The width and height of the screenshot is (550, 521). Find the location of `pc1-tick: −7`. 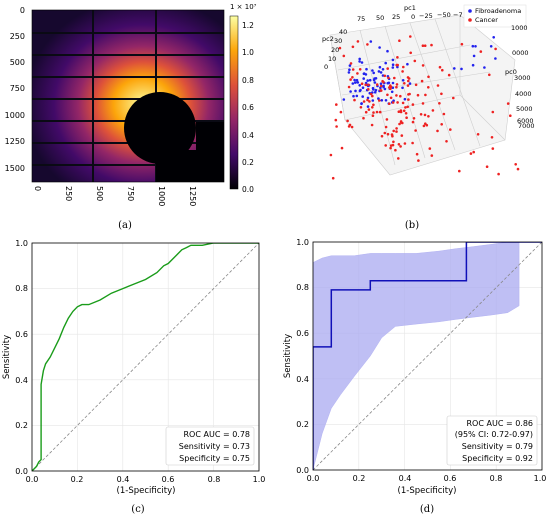

pc1-tick: −7 is located at coordinates (458, 15).